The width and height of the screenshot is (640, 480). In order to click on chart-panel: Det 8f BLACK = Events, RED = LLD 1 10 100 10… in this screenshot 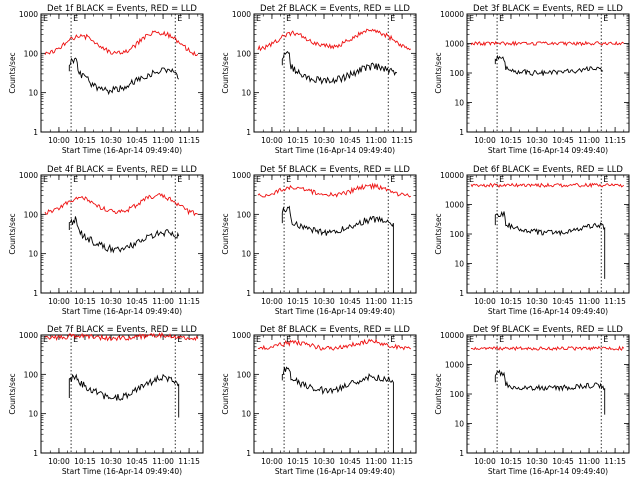, I will do `click(319, 400)`.